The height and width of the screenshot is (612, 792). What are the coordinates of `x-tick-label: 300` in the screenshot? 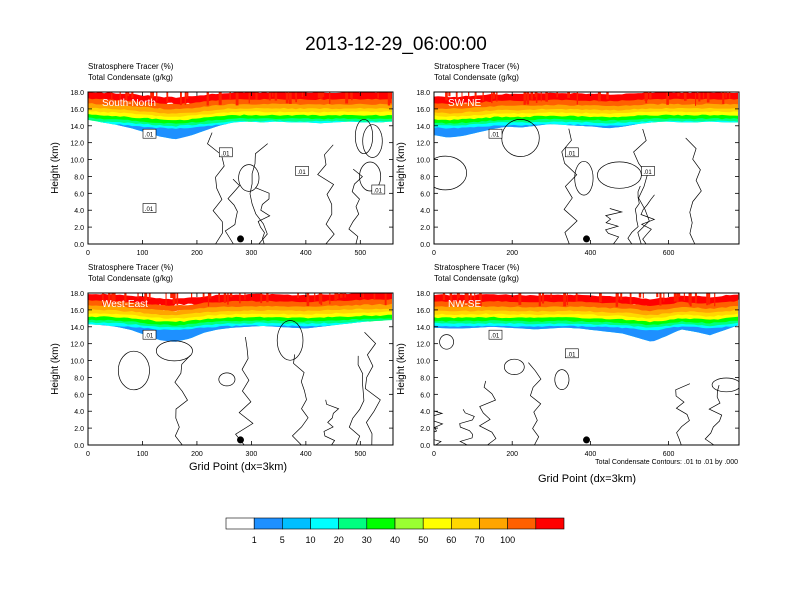 It's located at (252, 253).